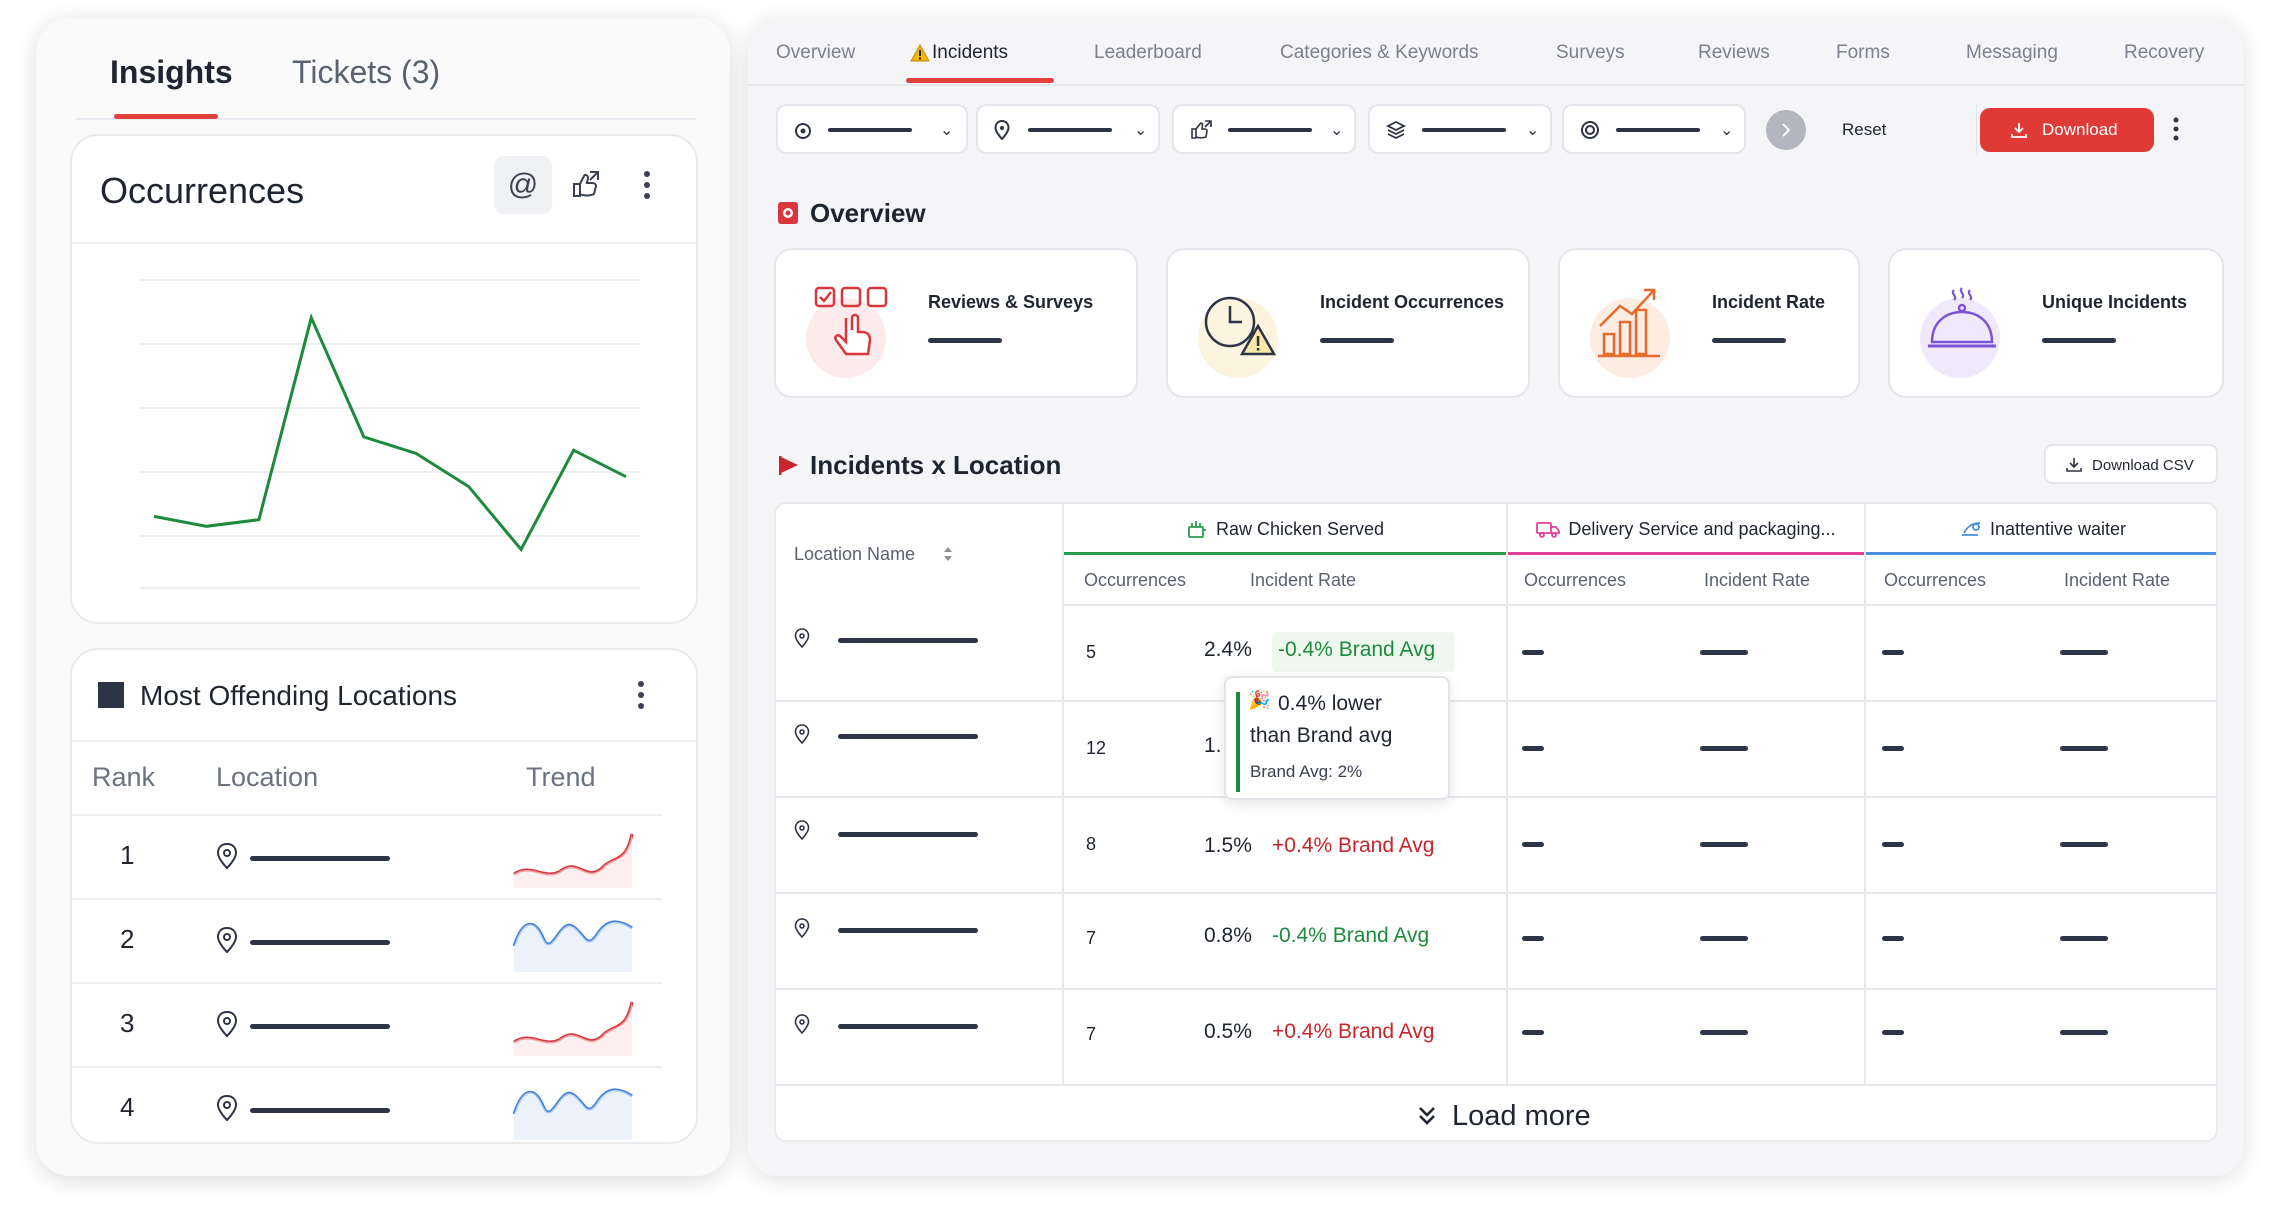 Image resolution: width=2276 pixels, height=1224 pixels. Describe the element at coordinates (1548, 530) in the screenshot. I see `delivery-truck-icon` at that location.